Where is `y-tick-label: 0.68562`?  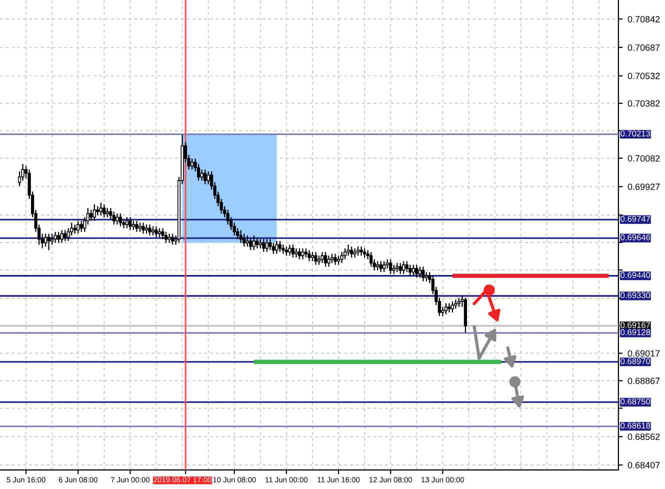
y-tick-label: 0.68562 is located at coordinates (644, 437).